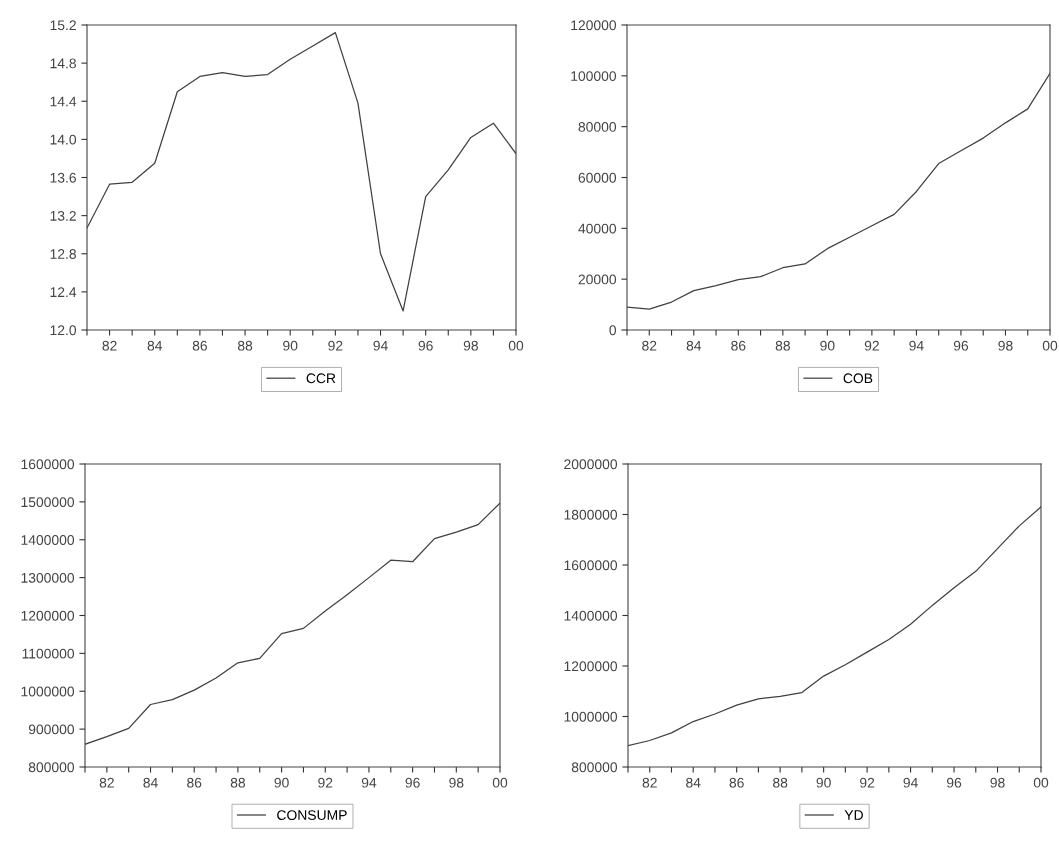 This screenshot has height=844, width=1059. I want to click on y-tick-label: 14.0, so click(63, 139).